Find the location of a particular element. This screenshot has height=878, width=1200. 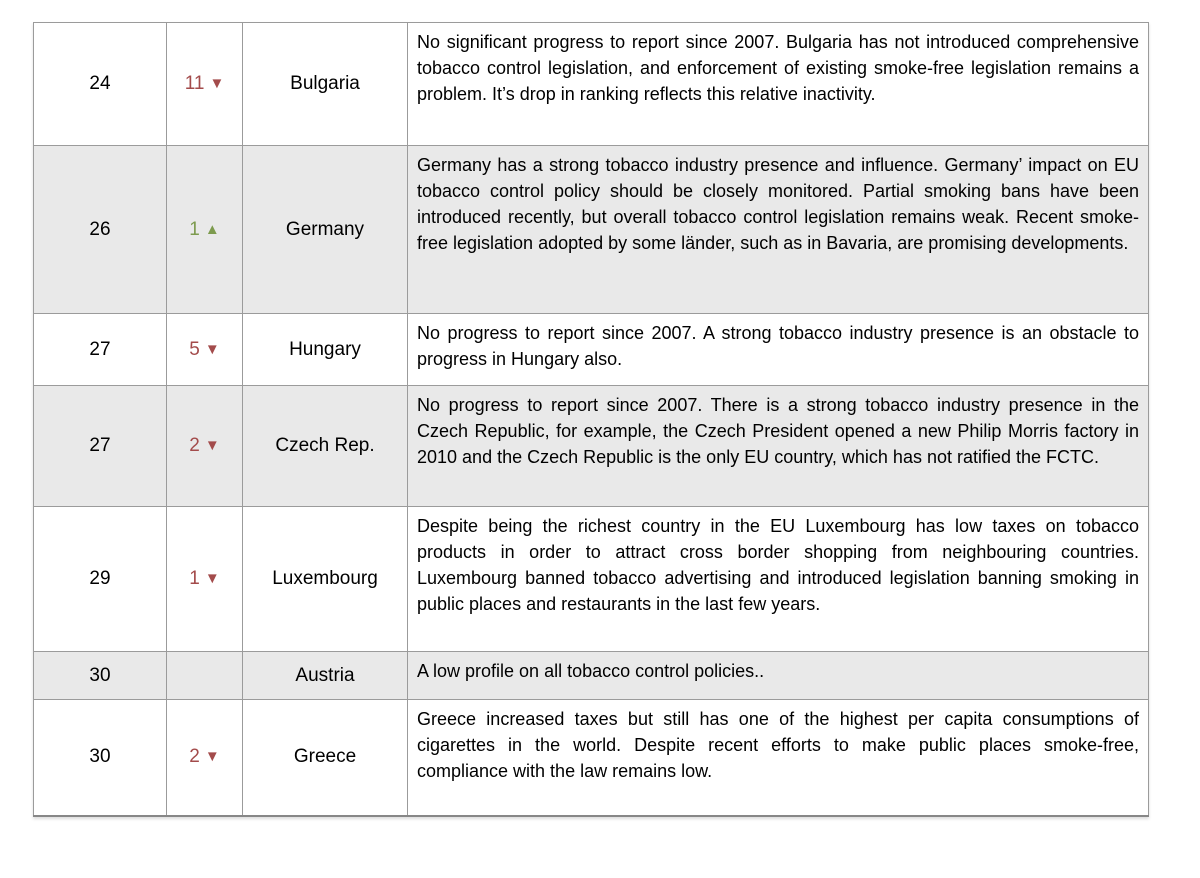

change-cell is located at coordinates (204, 675).